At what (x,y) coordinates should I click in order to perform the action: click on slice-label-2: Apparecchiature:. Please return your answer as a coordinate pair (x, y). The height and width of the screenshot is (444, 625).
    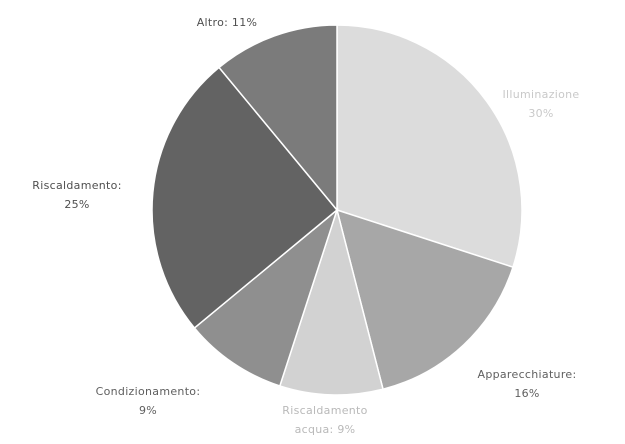
    Looking at the image, I should click on (527, 374).